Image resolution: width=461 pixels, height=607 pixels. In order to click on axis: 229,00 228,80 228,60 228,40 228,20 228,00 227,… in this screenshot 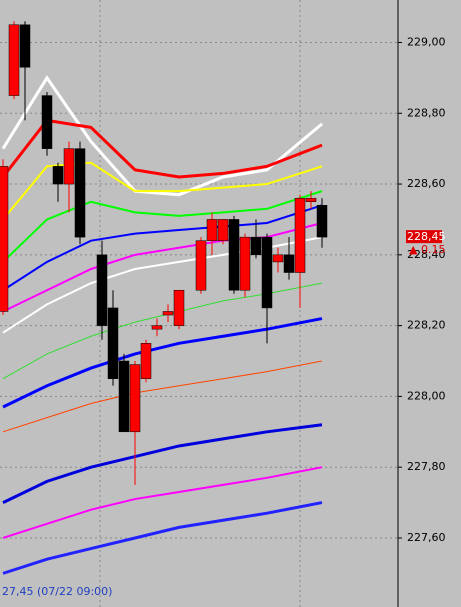, I will do `click(422, 289)`.